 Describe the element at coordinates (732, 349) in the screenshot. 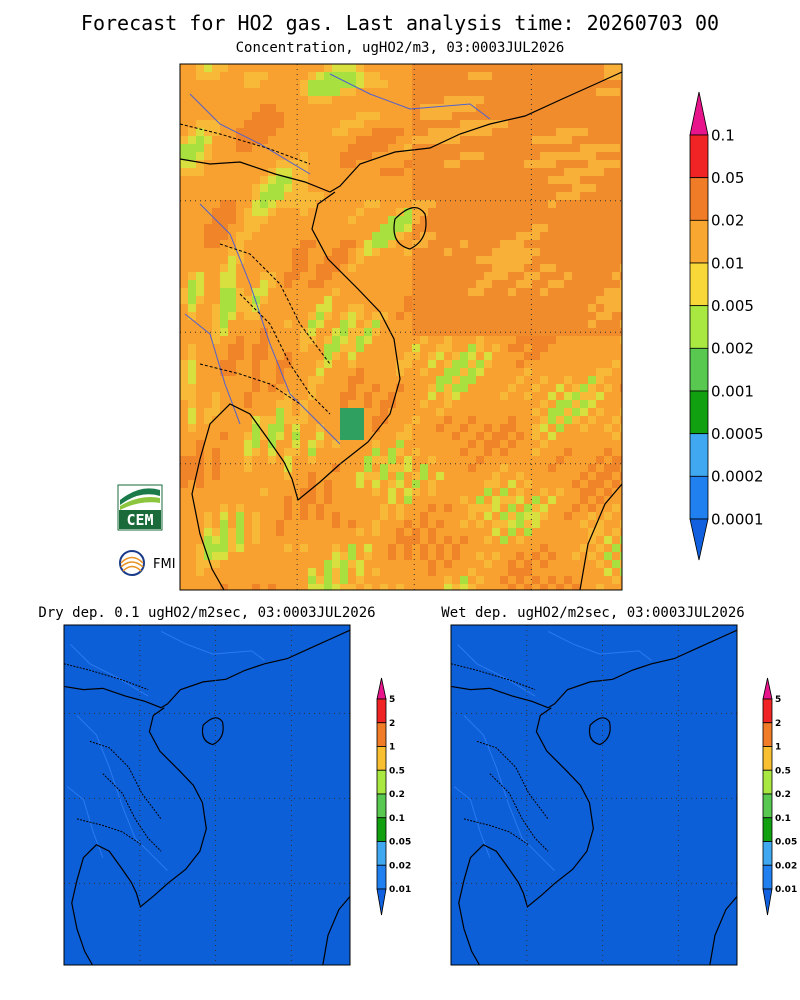

I see `colorbar-label: 0.002` at that location.